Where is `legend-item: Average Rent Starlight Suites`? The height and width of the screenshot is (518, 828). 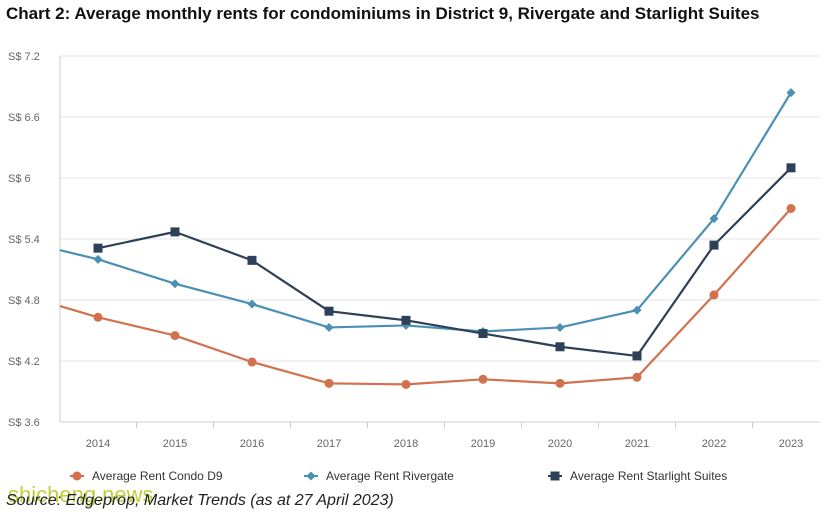 legend-item: Average Rent Starlight Suites is located at coordinates (637, 476).